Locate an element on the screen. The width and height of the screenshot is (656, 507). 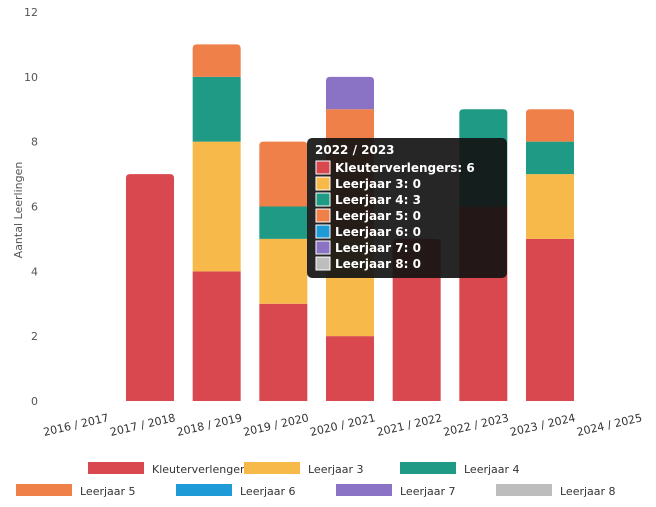
x-tick-label: 2017 / 2018 is located at coordinates (143, 425).